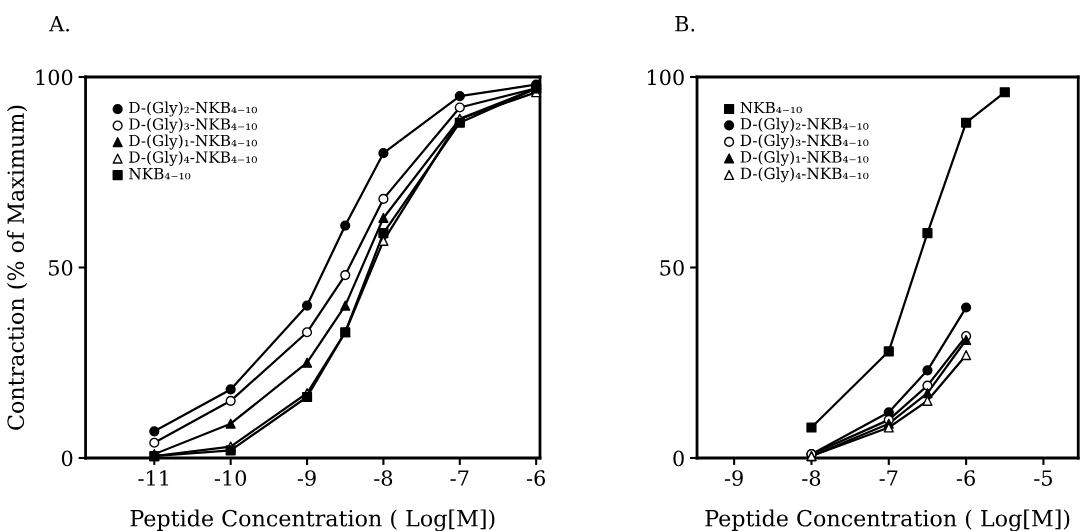 Image resolution: width=1083 pixels, height=531 pixels. Describe the element at coordinates (685, 24) in the screenshot. I see `chart-title: B.` at that location.